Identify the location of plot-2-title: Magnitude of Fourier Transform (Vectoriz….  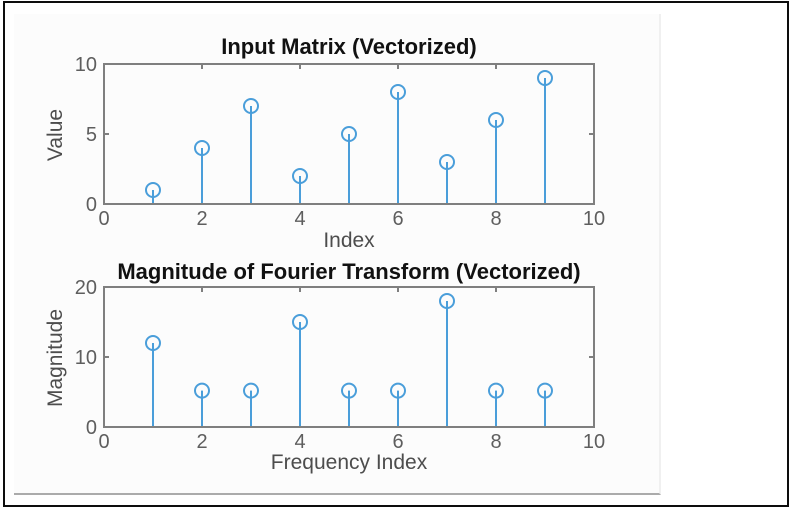
(349, 271).